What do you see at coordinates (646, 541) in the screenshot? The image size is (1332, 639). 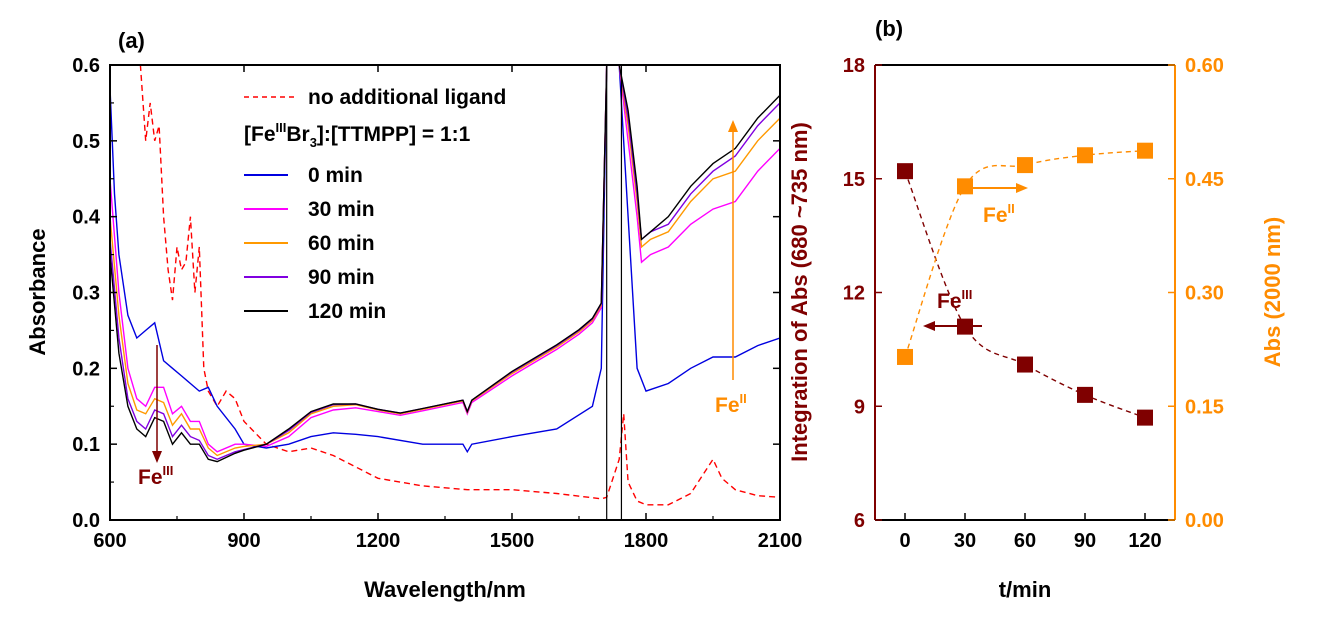 I see `x-tick-label-a: 1800` at bounding box center [646, 541].